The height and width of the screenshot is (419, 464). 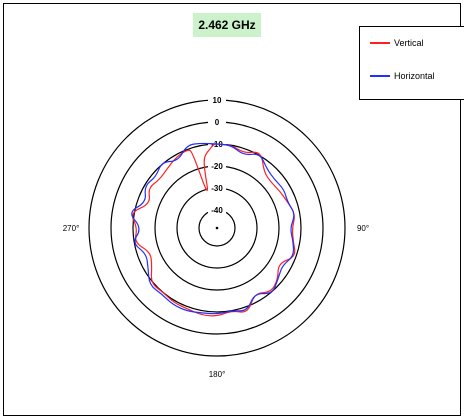 I want to click on chart-title: 2.462 GHz, so click(x=227, y=25).